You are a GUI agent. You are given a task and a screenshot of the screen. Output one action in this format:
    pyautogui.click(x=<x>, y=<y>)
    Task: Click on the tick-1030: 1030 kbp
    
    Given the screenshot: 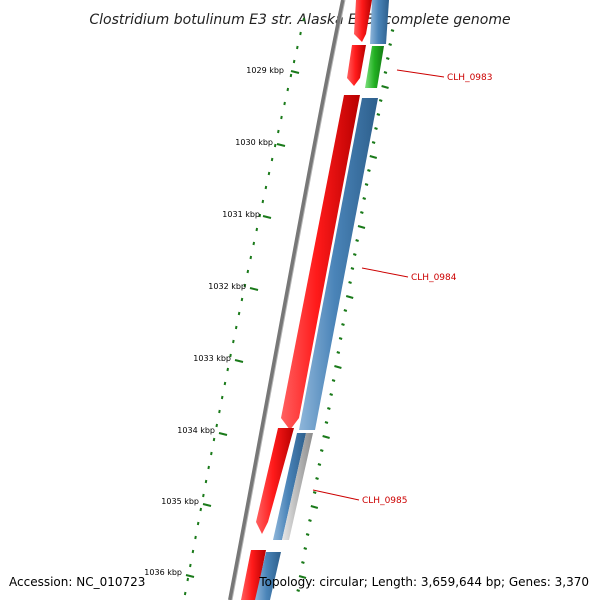 What is the action you would take?
    pyautogui.click(x=260, y=142)
    